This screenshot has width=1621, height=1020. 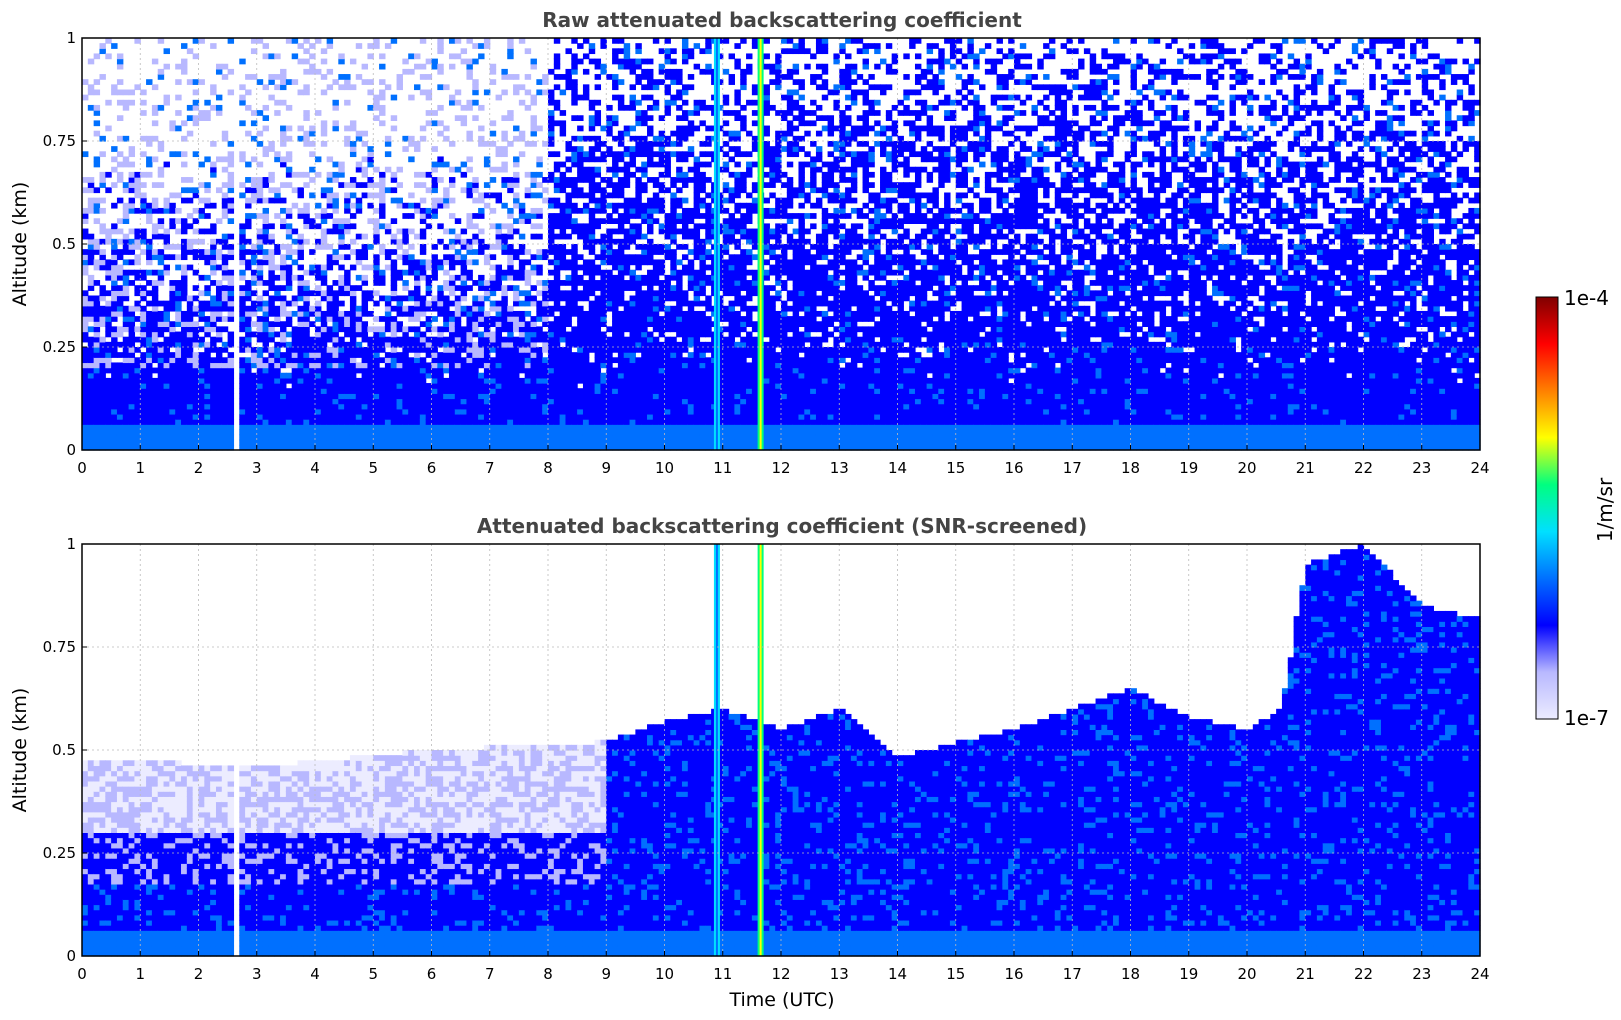 What do you see at coordinates (1547, 508) in the screenshot?
I see `colorbar-gradient` at bounding box center [1547, 508].